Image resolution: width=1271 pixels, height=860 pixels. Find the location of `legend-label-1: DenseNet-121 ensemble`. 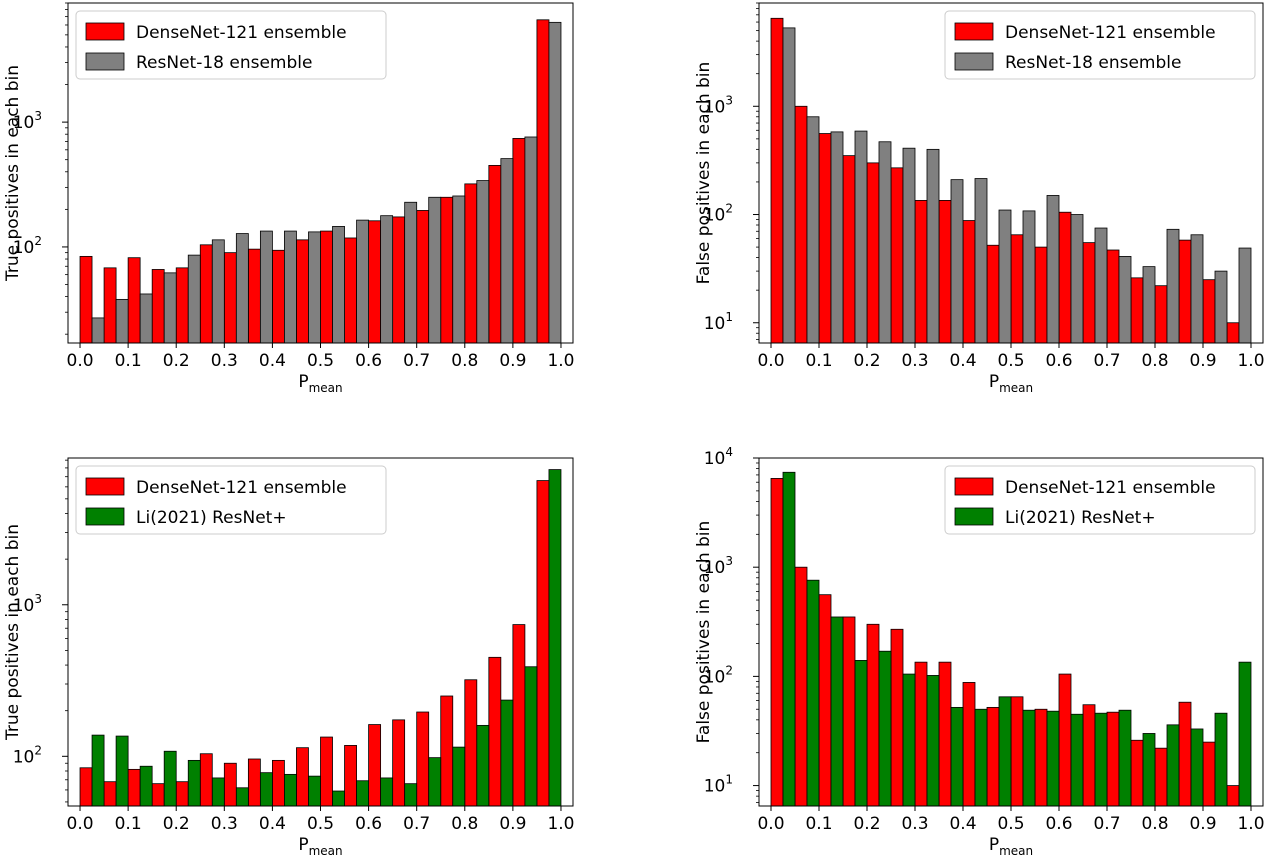

legend-label-1: DenseNet-121 ensemble is located at coordinates (241, 488).